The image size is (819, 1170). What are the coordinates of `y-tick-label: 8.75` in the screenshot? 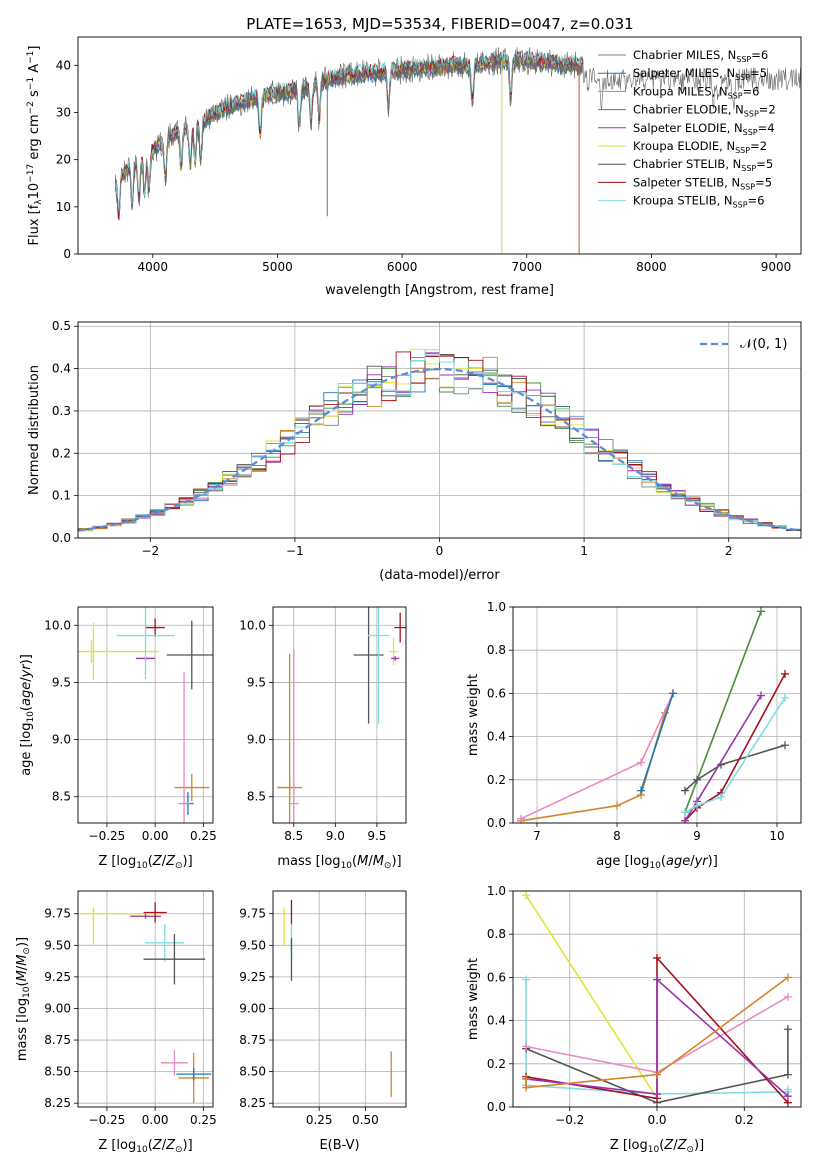 It's located at (57, 1040).